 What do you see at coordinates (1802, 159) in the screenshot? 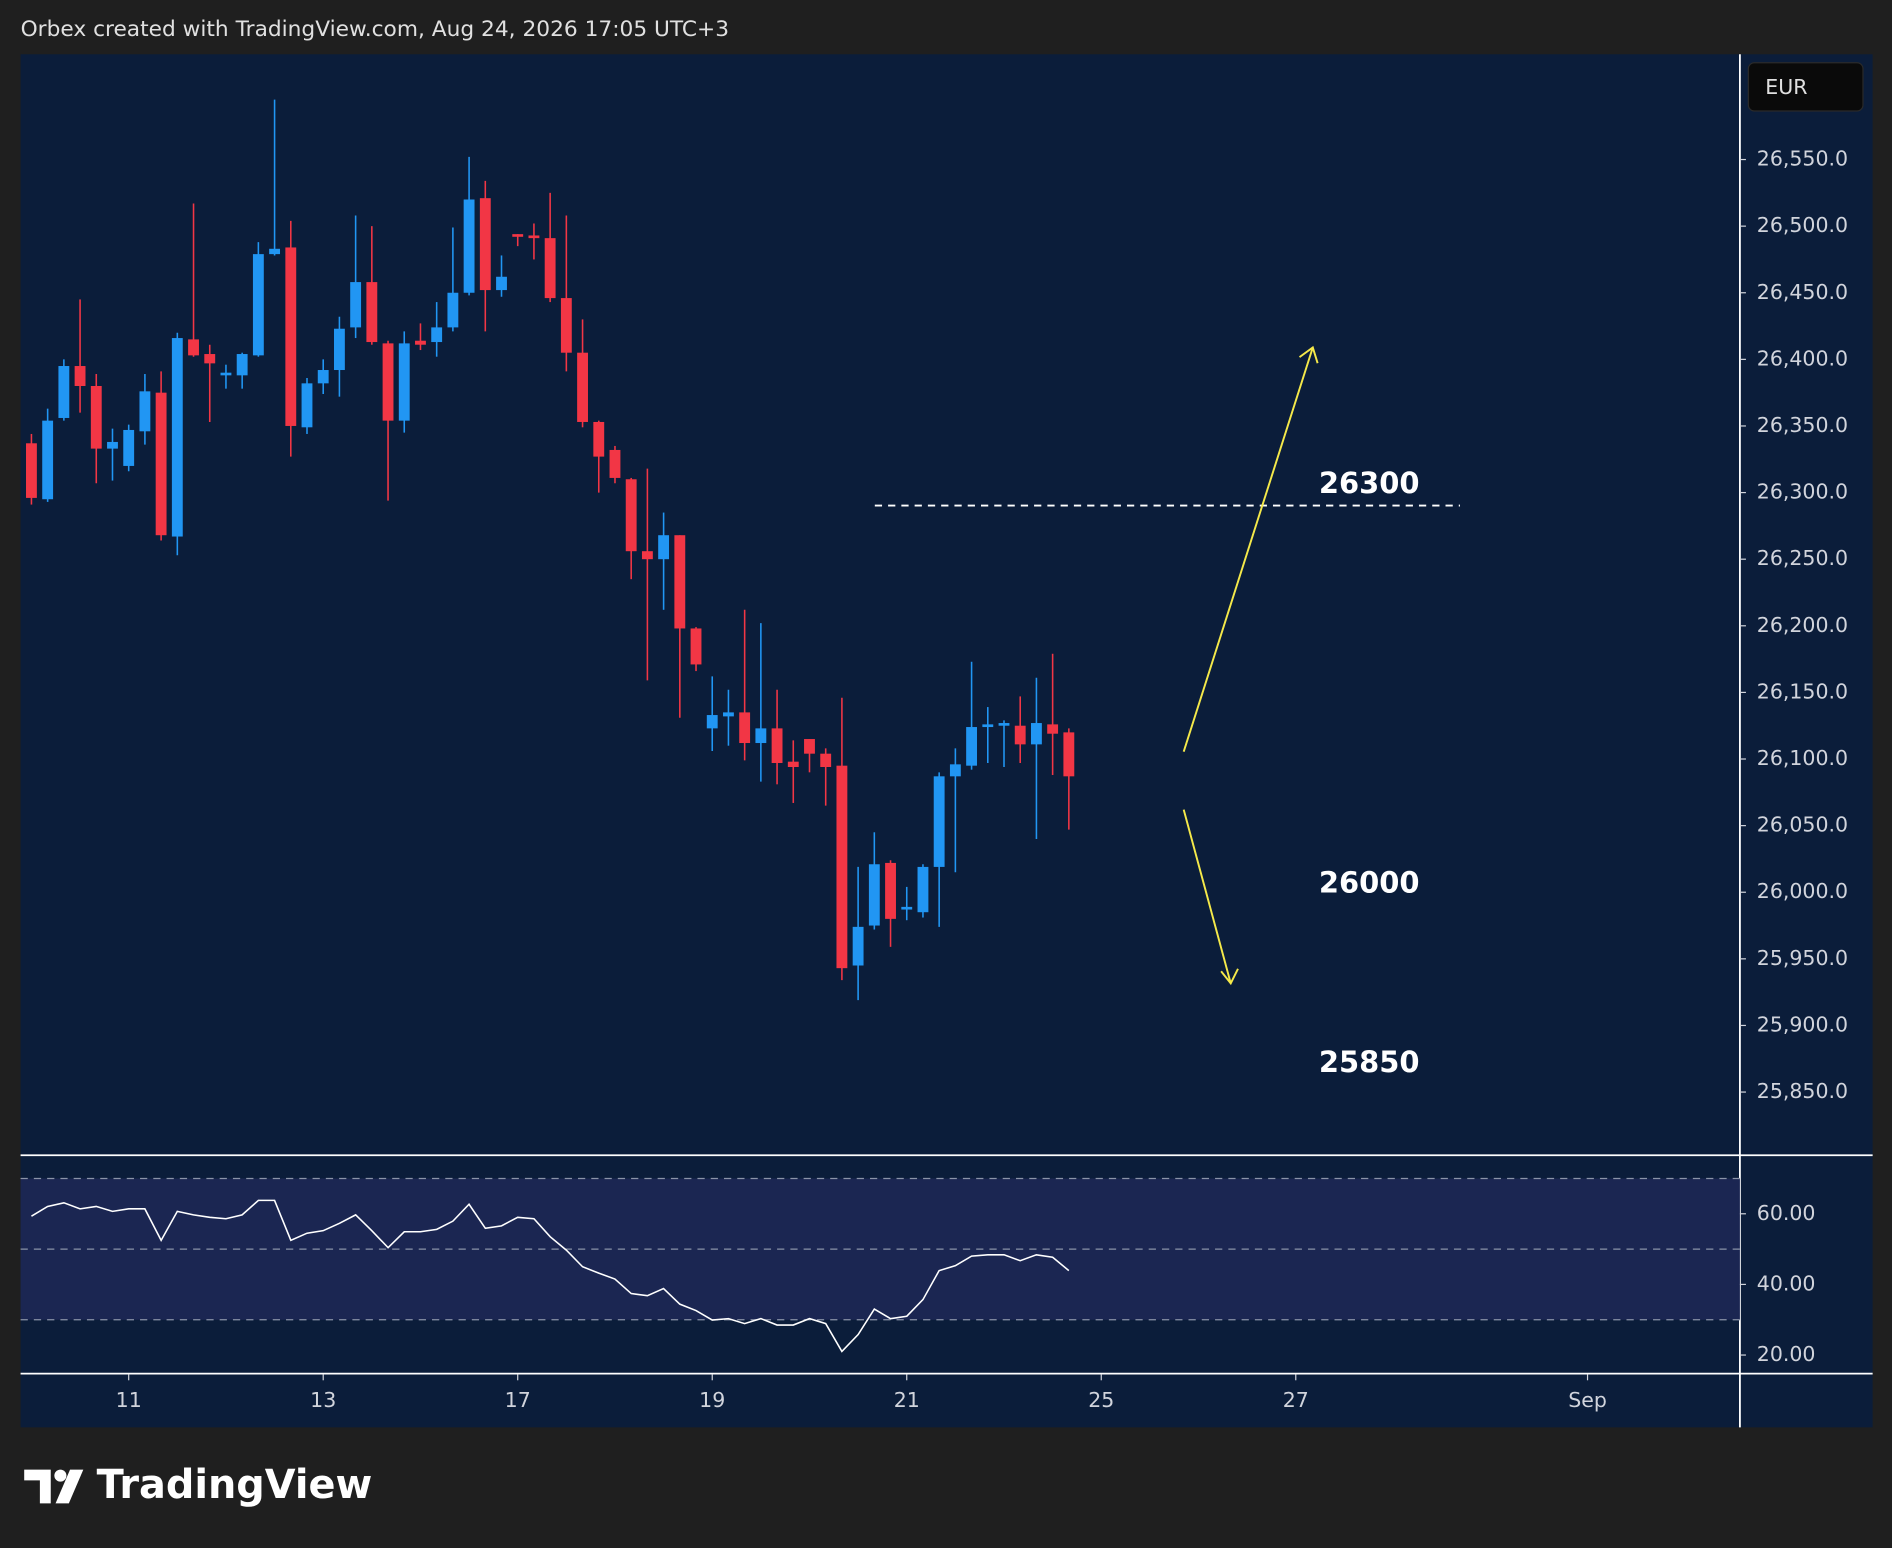
I see `y-tick-label: 26,550.0` at bounding box center [1802, 159].